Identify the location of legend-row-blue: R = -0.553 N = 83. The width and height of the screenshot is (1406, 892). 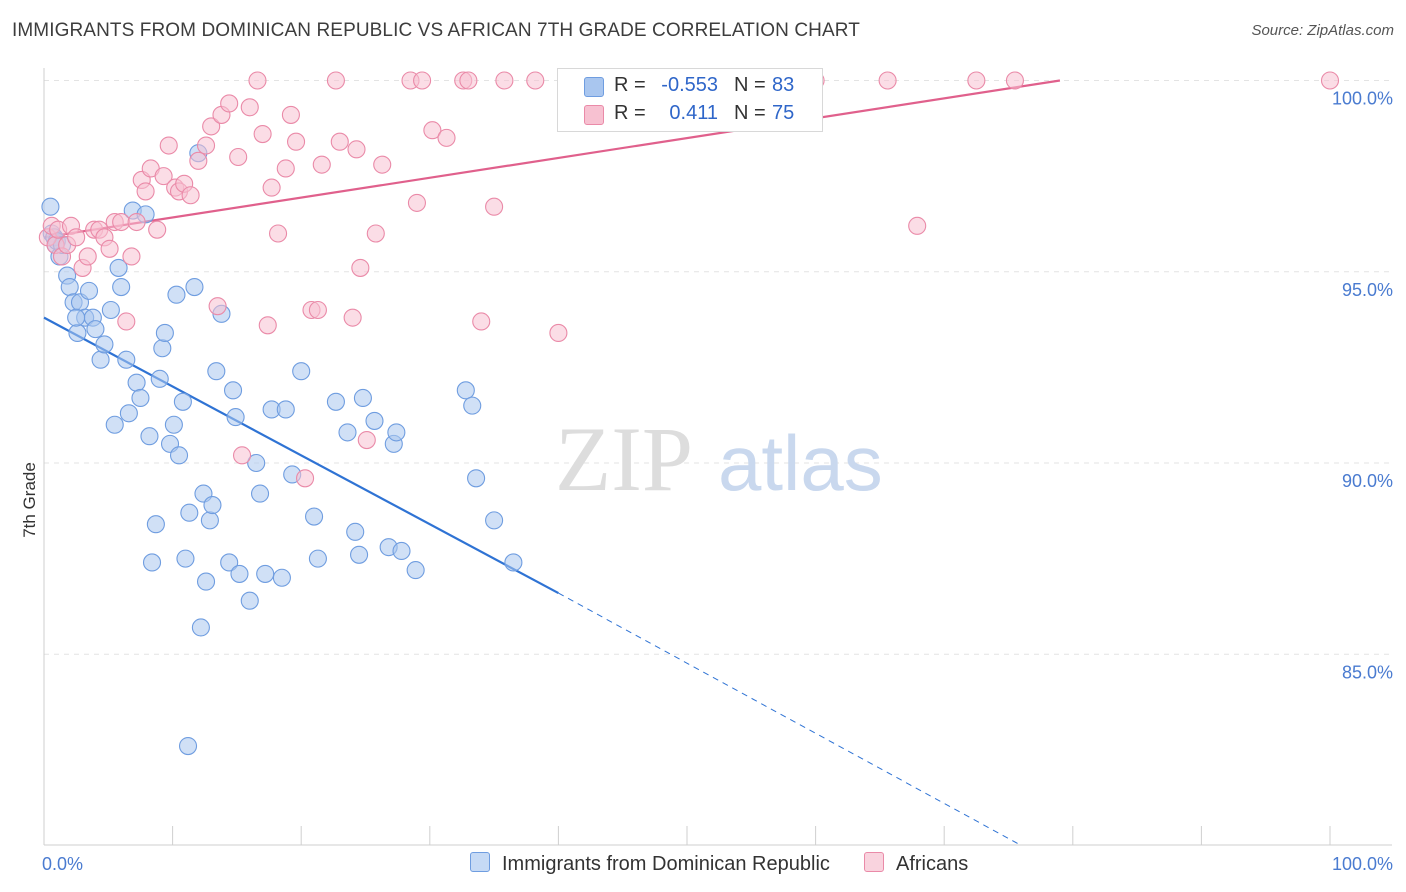
(689, 86).